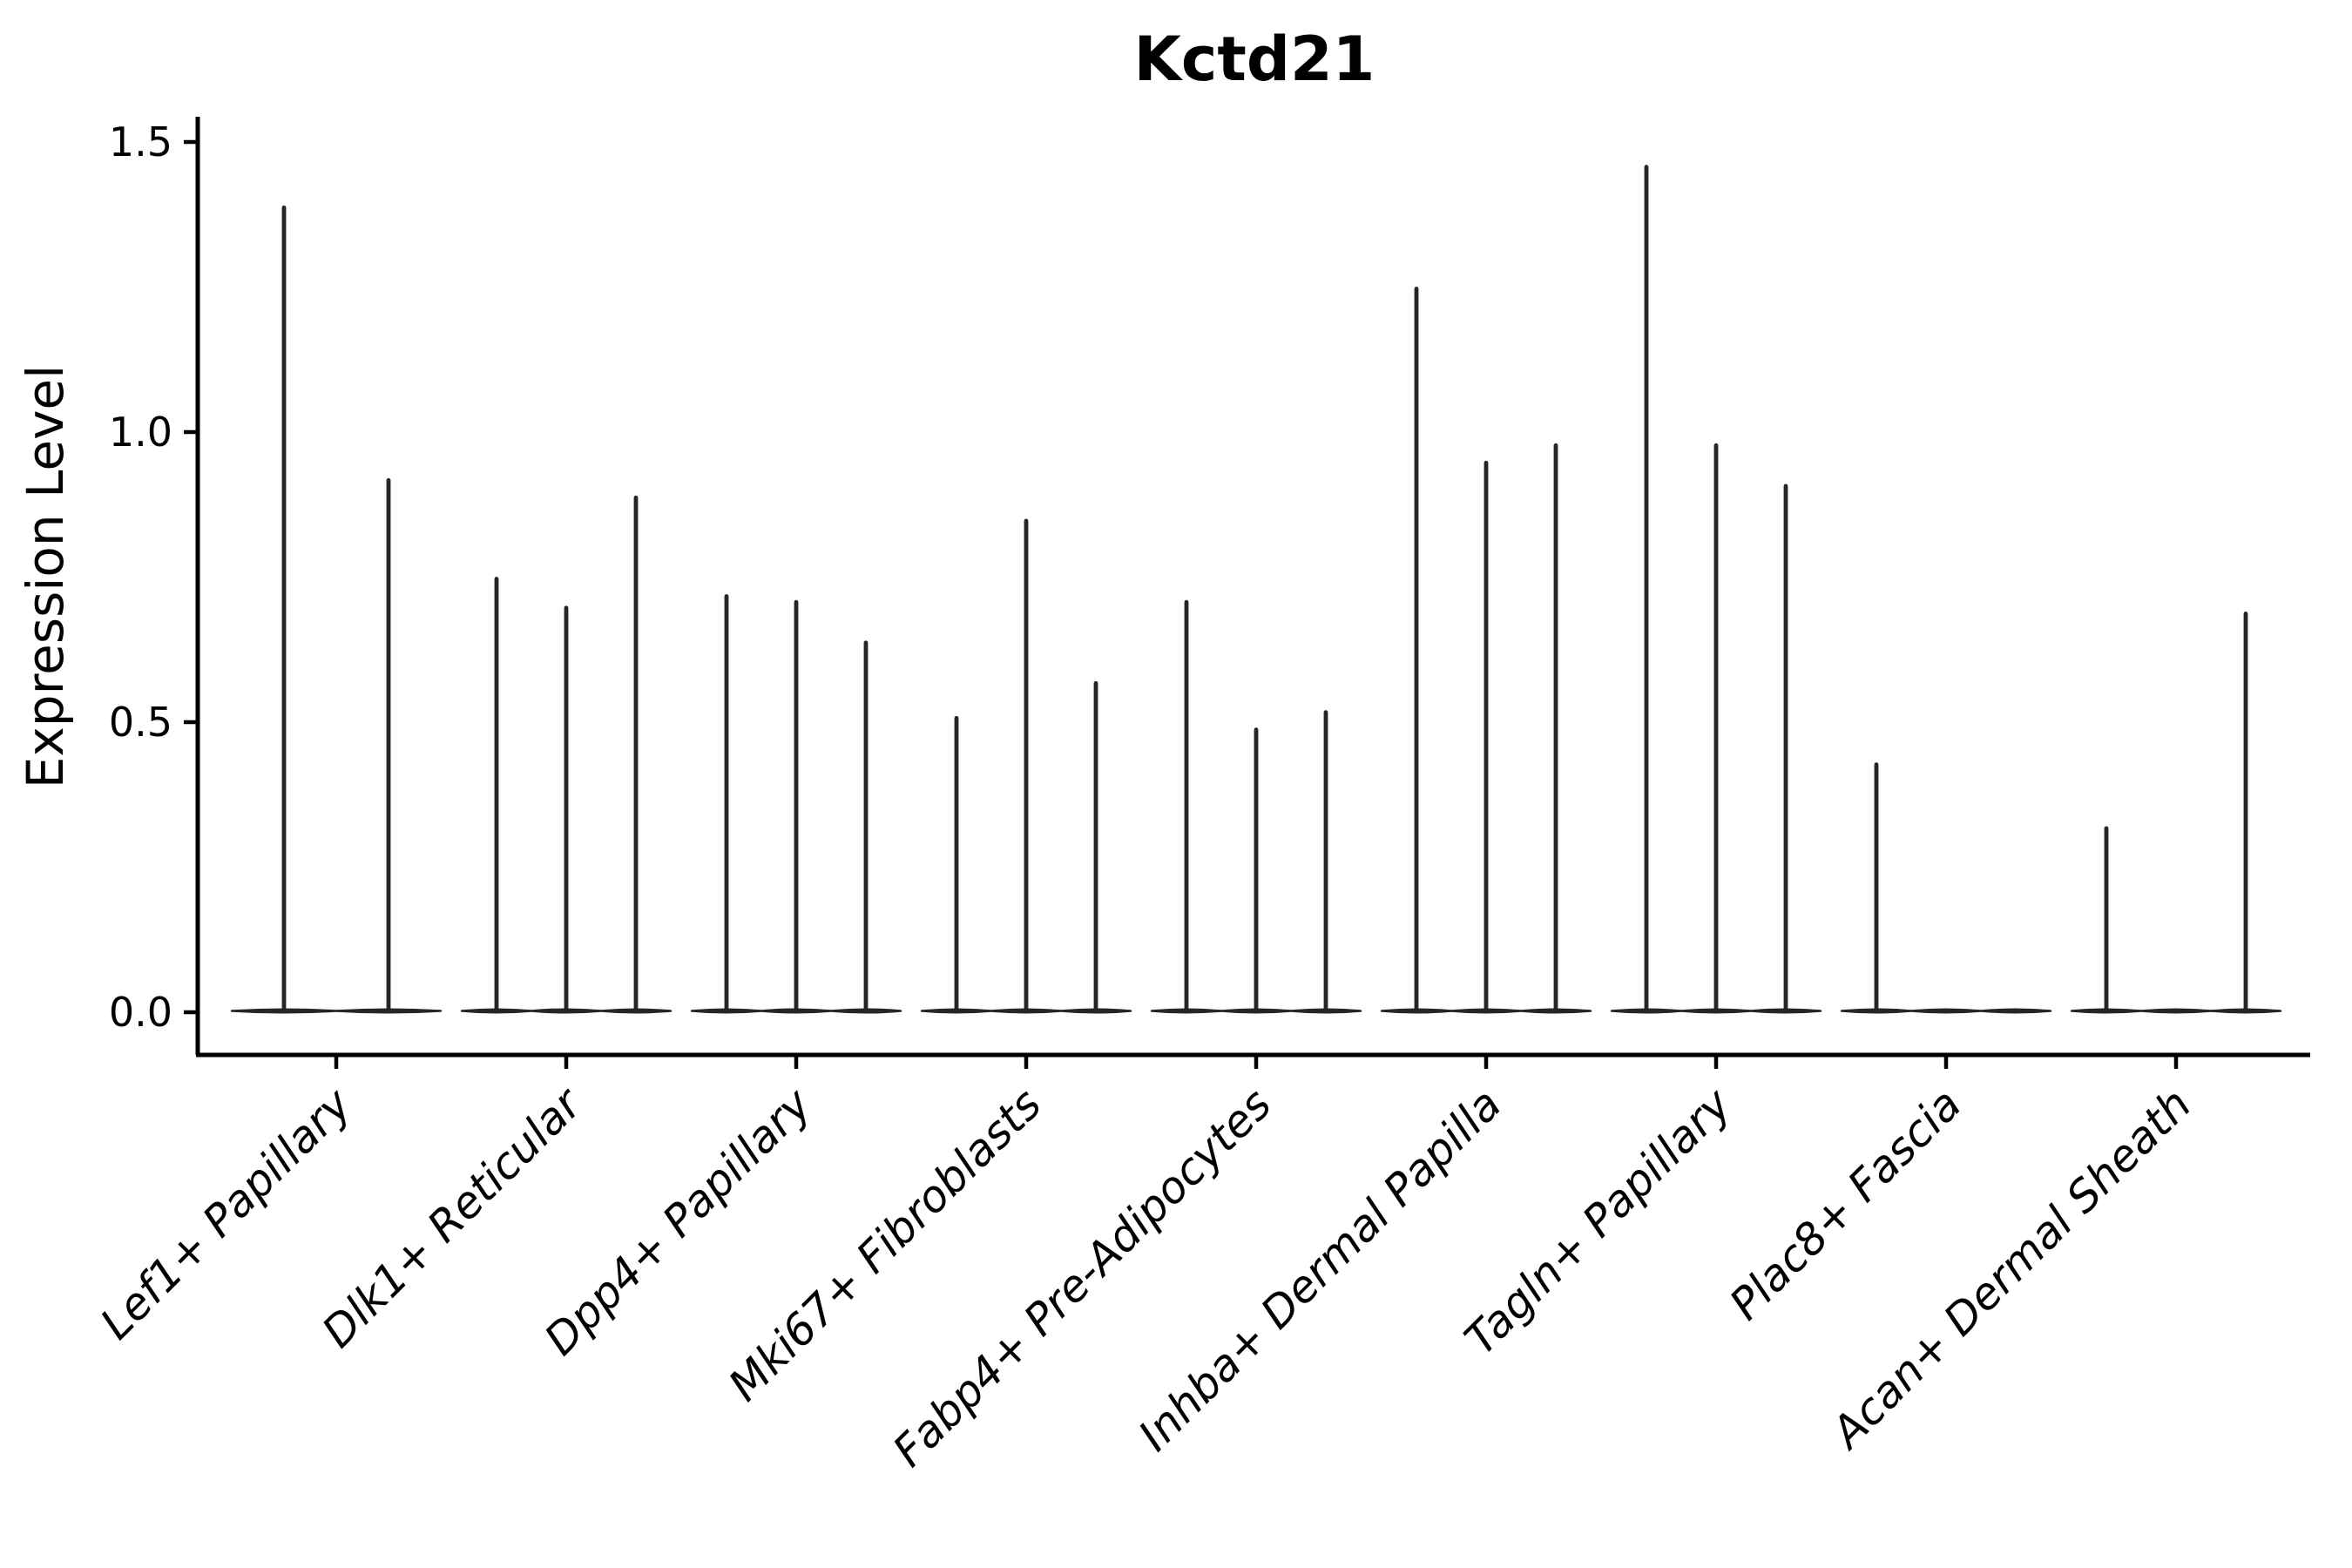 Image resolution: width=2352 pixels, height=1568 pixels. I want to click on x-tick-label: Lef1+ Papillary, so click(226, 1213).